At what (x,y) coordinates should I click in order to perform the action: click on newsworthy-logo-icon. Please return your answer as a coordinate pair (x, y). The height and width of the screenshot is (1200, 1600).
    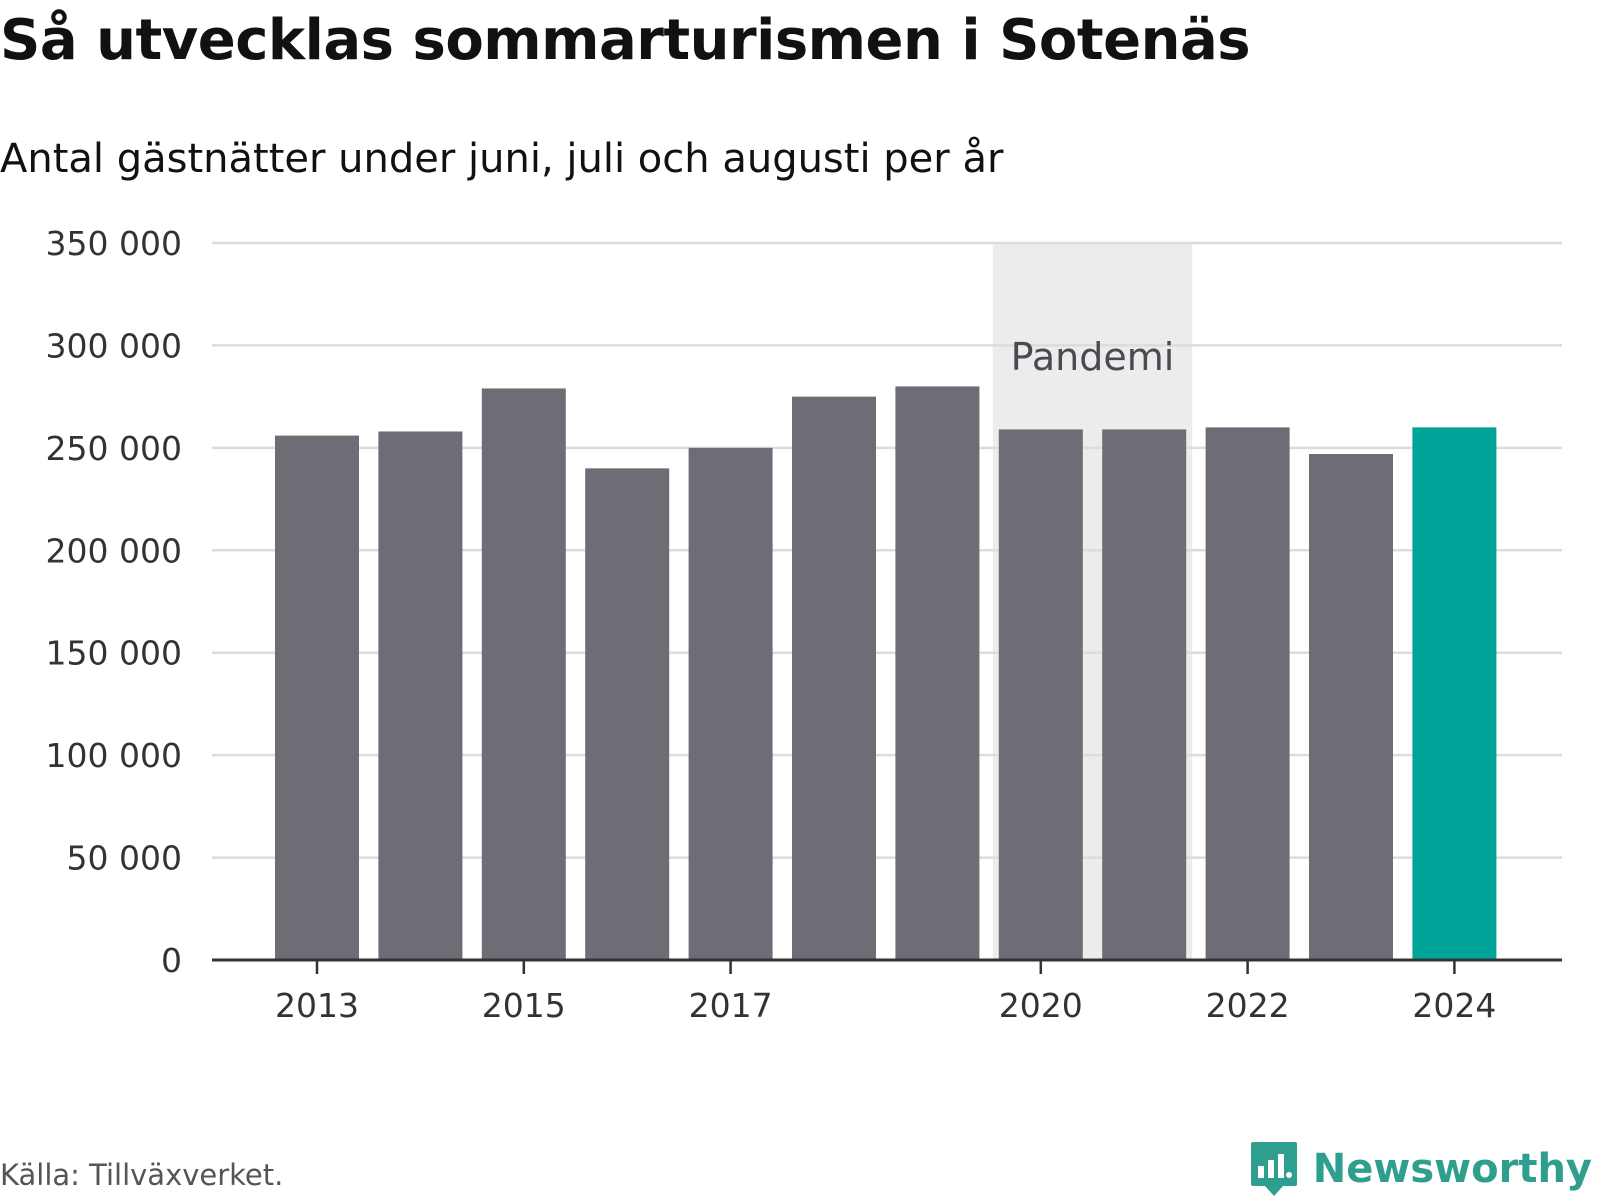
    Looking at the image, I should click on (1273, 1169).